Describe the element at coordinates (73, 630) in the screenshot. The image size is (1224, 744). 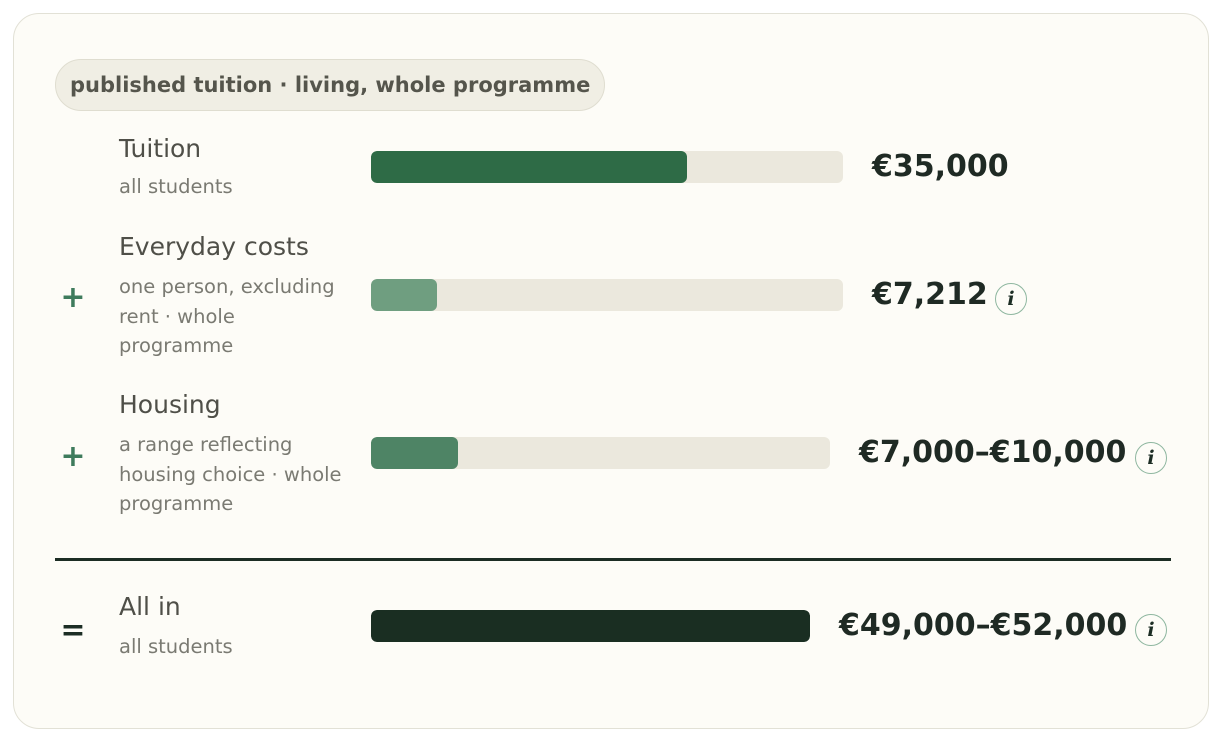
I see `equals-operator: =` at that location.